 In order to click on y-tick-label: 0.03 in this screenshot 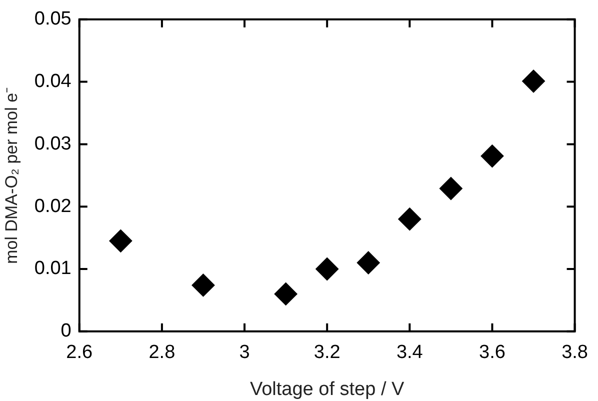, I will do `click(53, 143)`.